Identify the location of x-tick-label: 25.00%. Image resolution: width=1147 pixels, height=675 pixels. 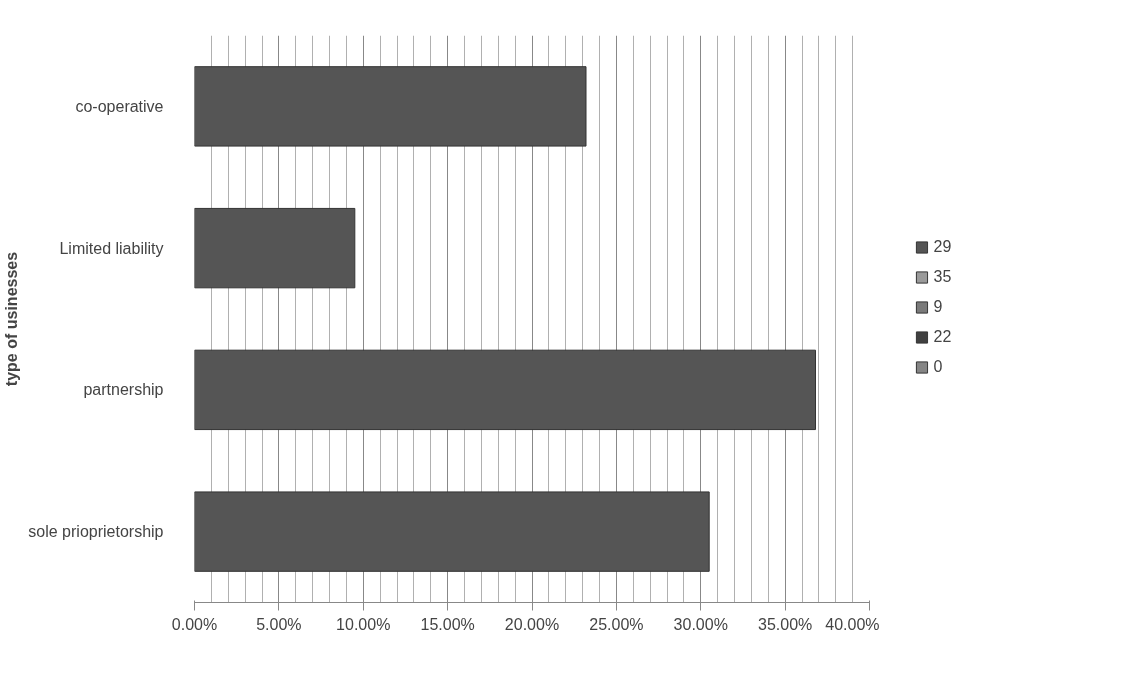
(616, 624).